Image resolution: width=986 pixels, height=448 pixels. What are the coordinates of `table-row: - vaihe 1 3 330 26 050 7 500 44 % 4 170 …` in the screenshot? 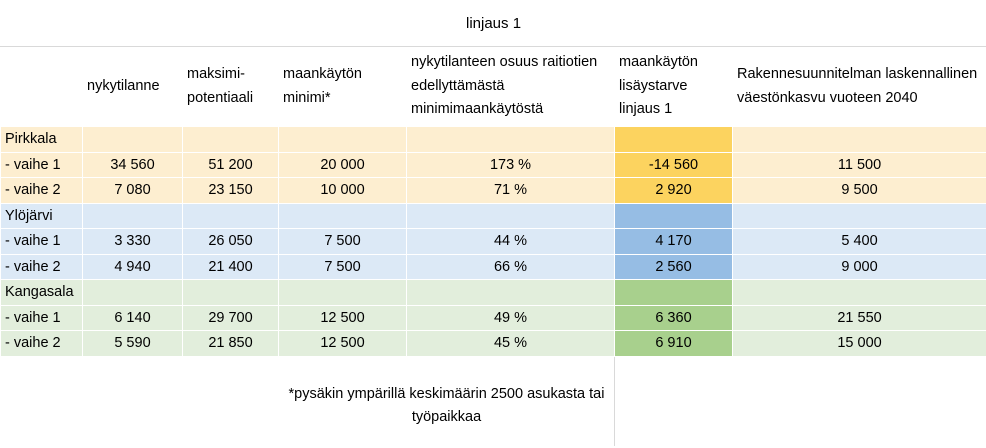 It's located at (493, 241).